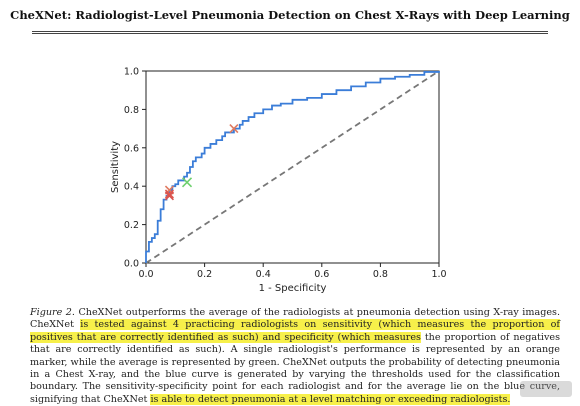 The height and width of the screenshot is (406, 580). Describe the element at coordinates (438, 274) in the screenshot. I see `x-tick-label: 1.0` at that location.